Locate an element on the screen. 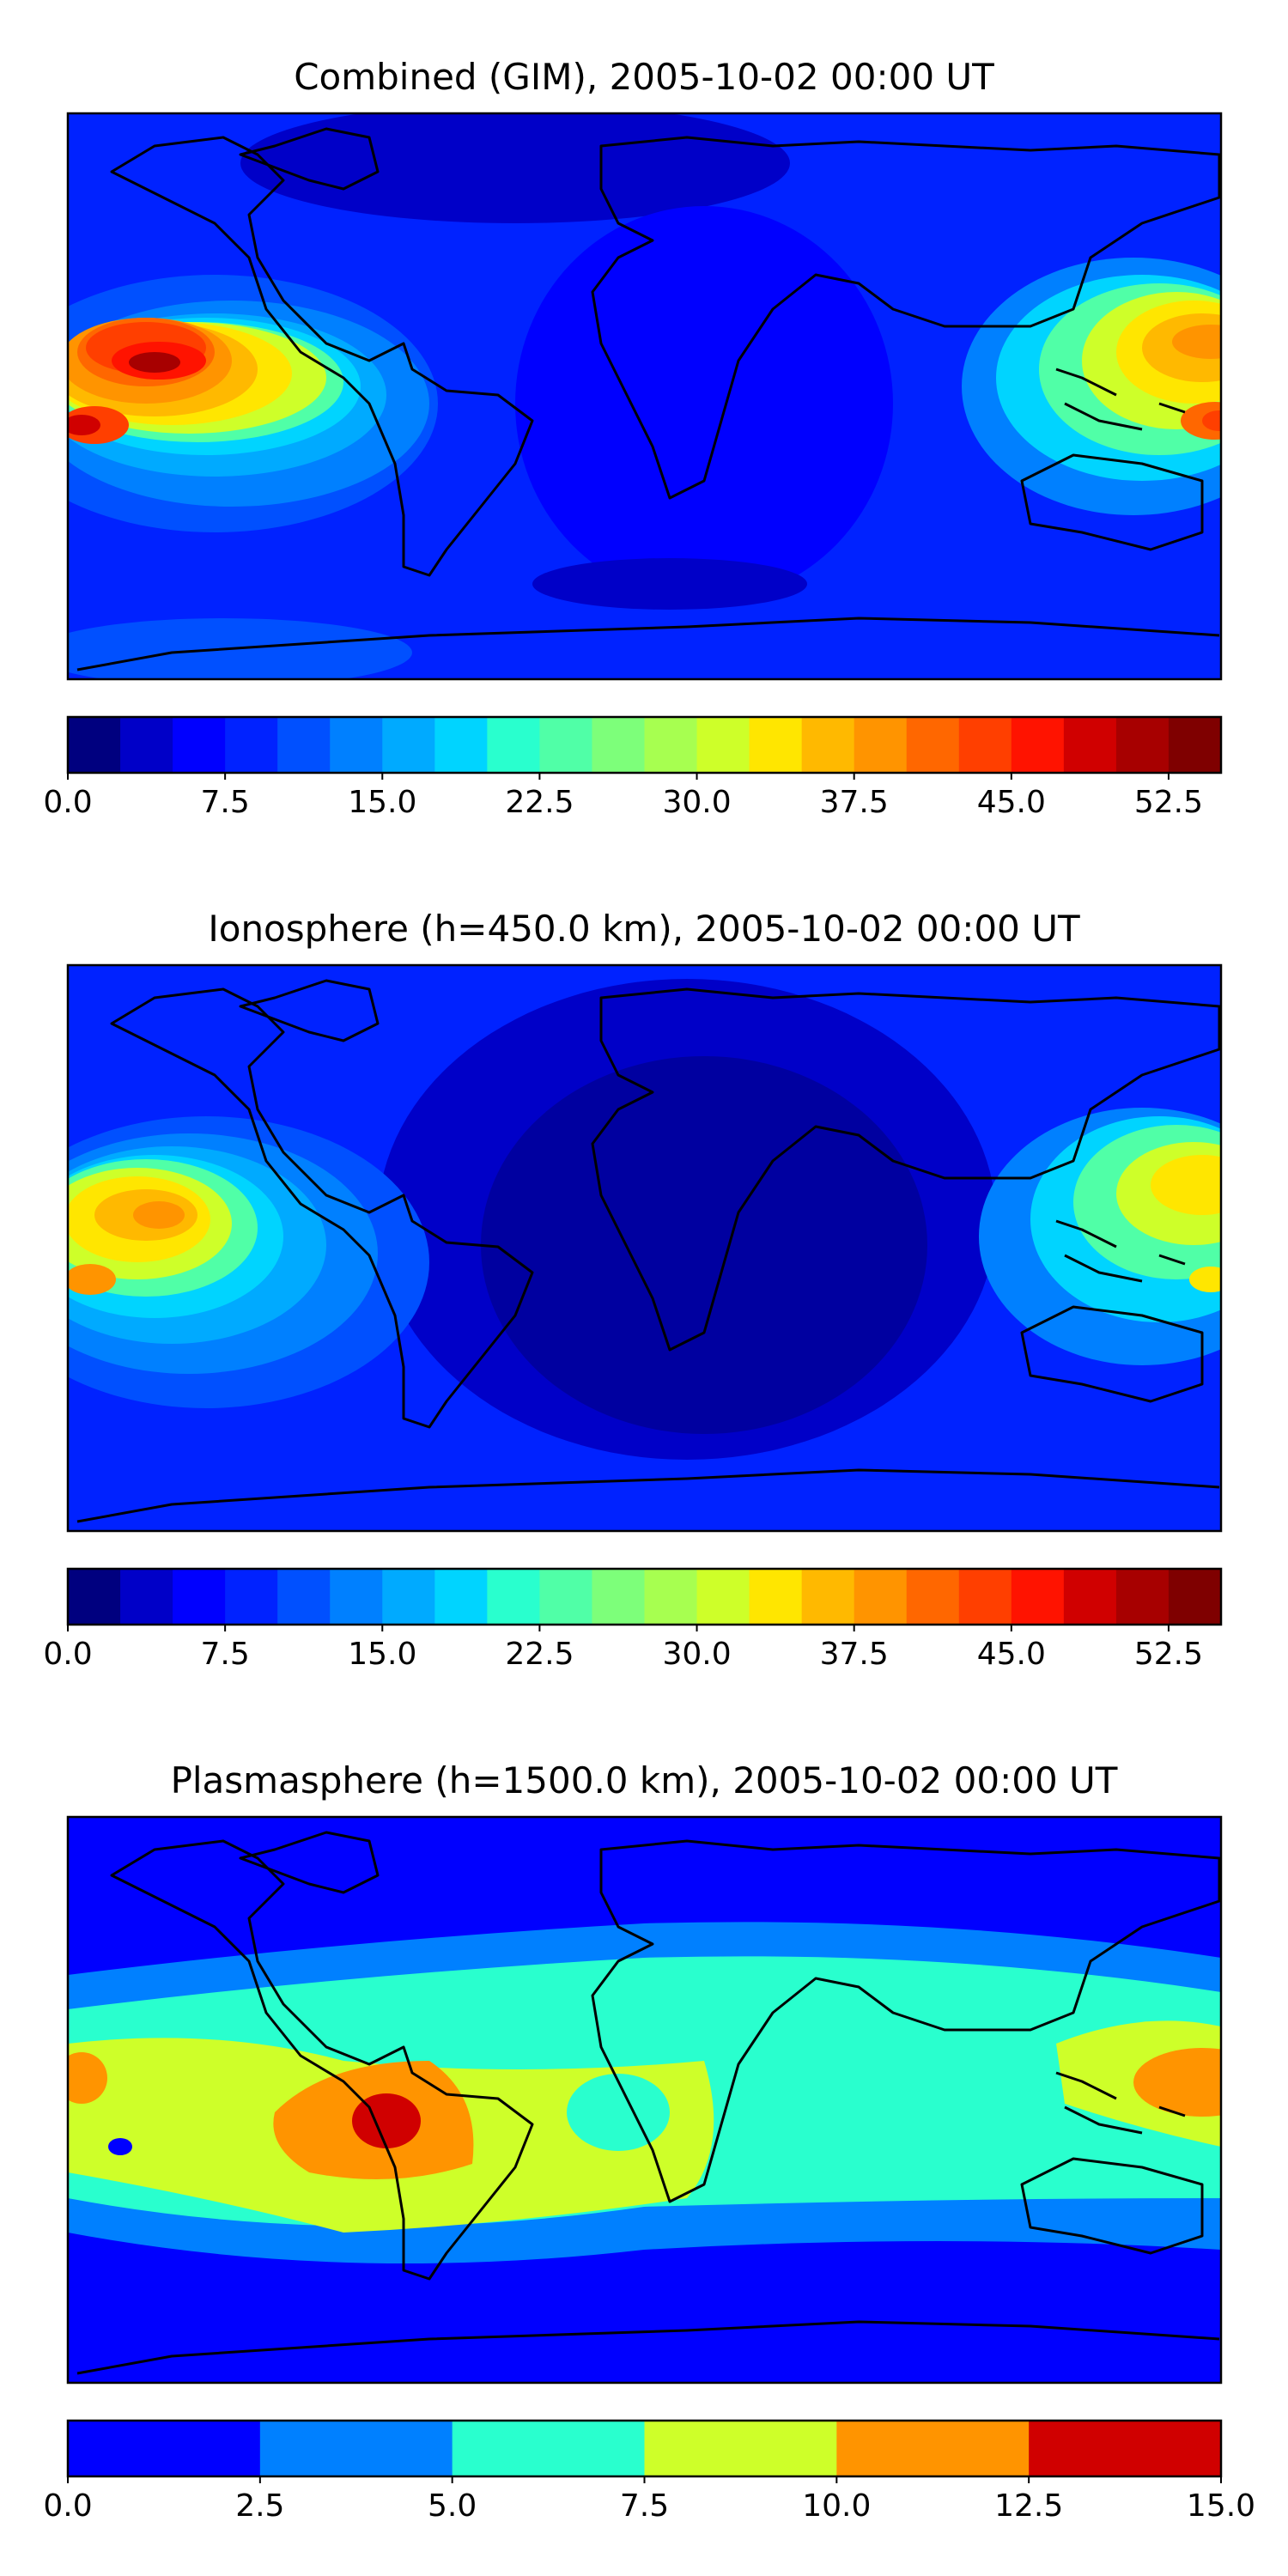 Image resolution: width=1288 pixels, height=2576 pixels. panel-1-title: Combined (GIM), 2005-10-02 00:00 UT is located at coordinates (644, 77).